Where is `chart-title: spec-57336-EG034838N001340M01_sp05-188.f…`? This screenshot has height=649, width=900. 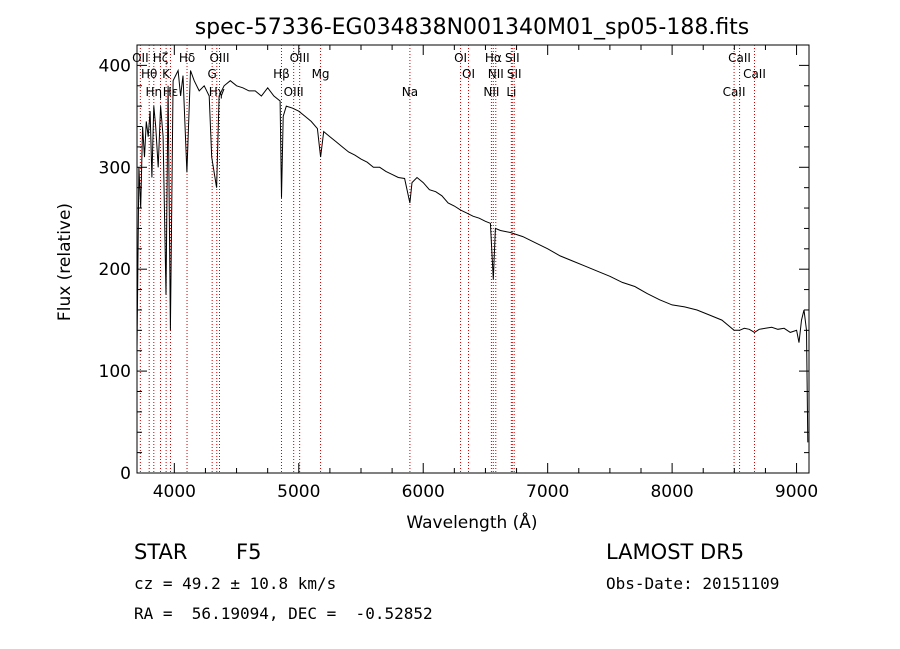 chart-title: spec-57336-EG034838N001340M01_sp05-188.f… is located at coordinates (472, 27).